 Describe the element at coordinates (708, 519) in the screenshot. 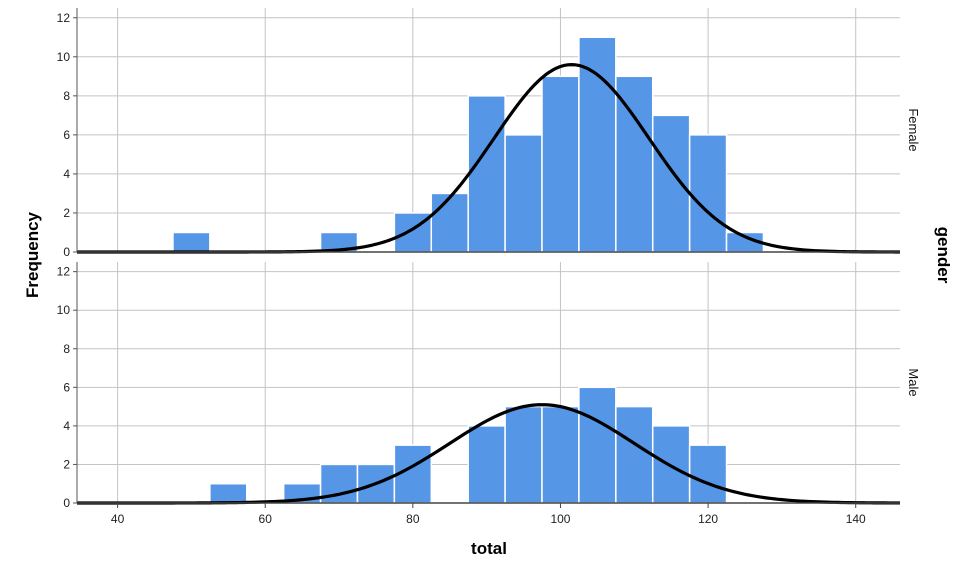

I see `x-tick-label: 120` at that location.